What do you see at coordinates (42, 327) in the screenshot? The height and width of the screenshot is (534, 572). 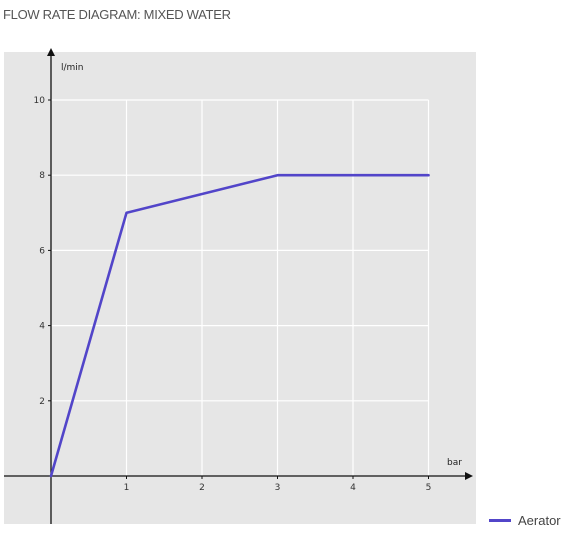 I see `y-tick-label-4: 4` at bounding box center [42, 327].